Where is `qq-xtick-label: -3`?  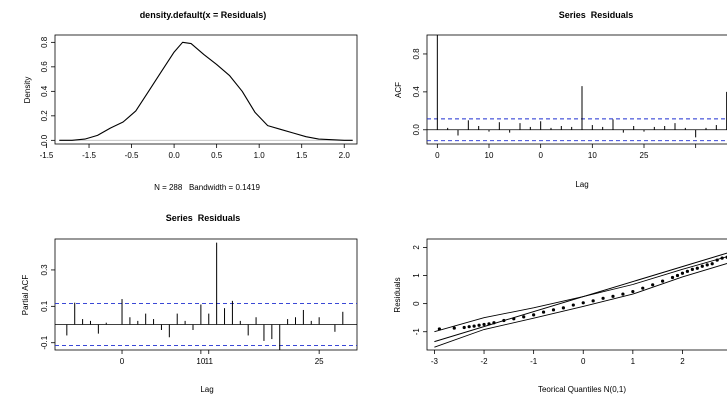 qq-xtick-label: -3 is located at coordinates (435, 361).